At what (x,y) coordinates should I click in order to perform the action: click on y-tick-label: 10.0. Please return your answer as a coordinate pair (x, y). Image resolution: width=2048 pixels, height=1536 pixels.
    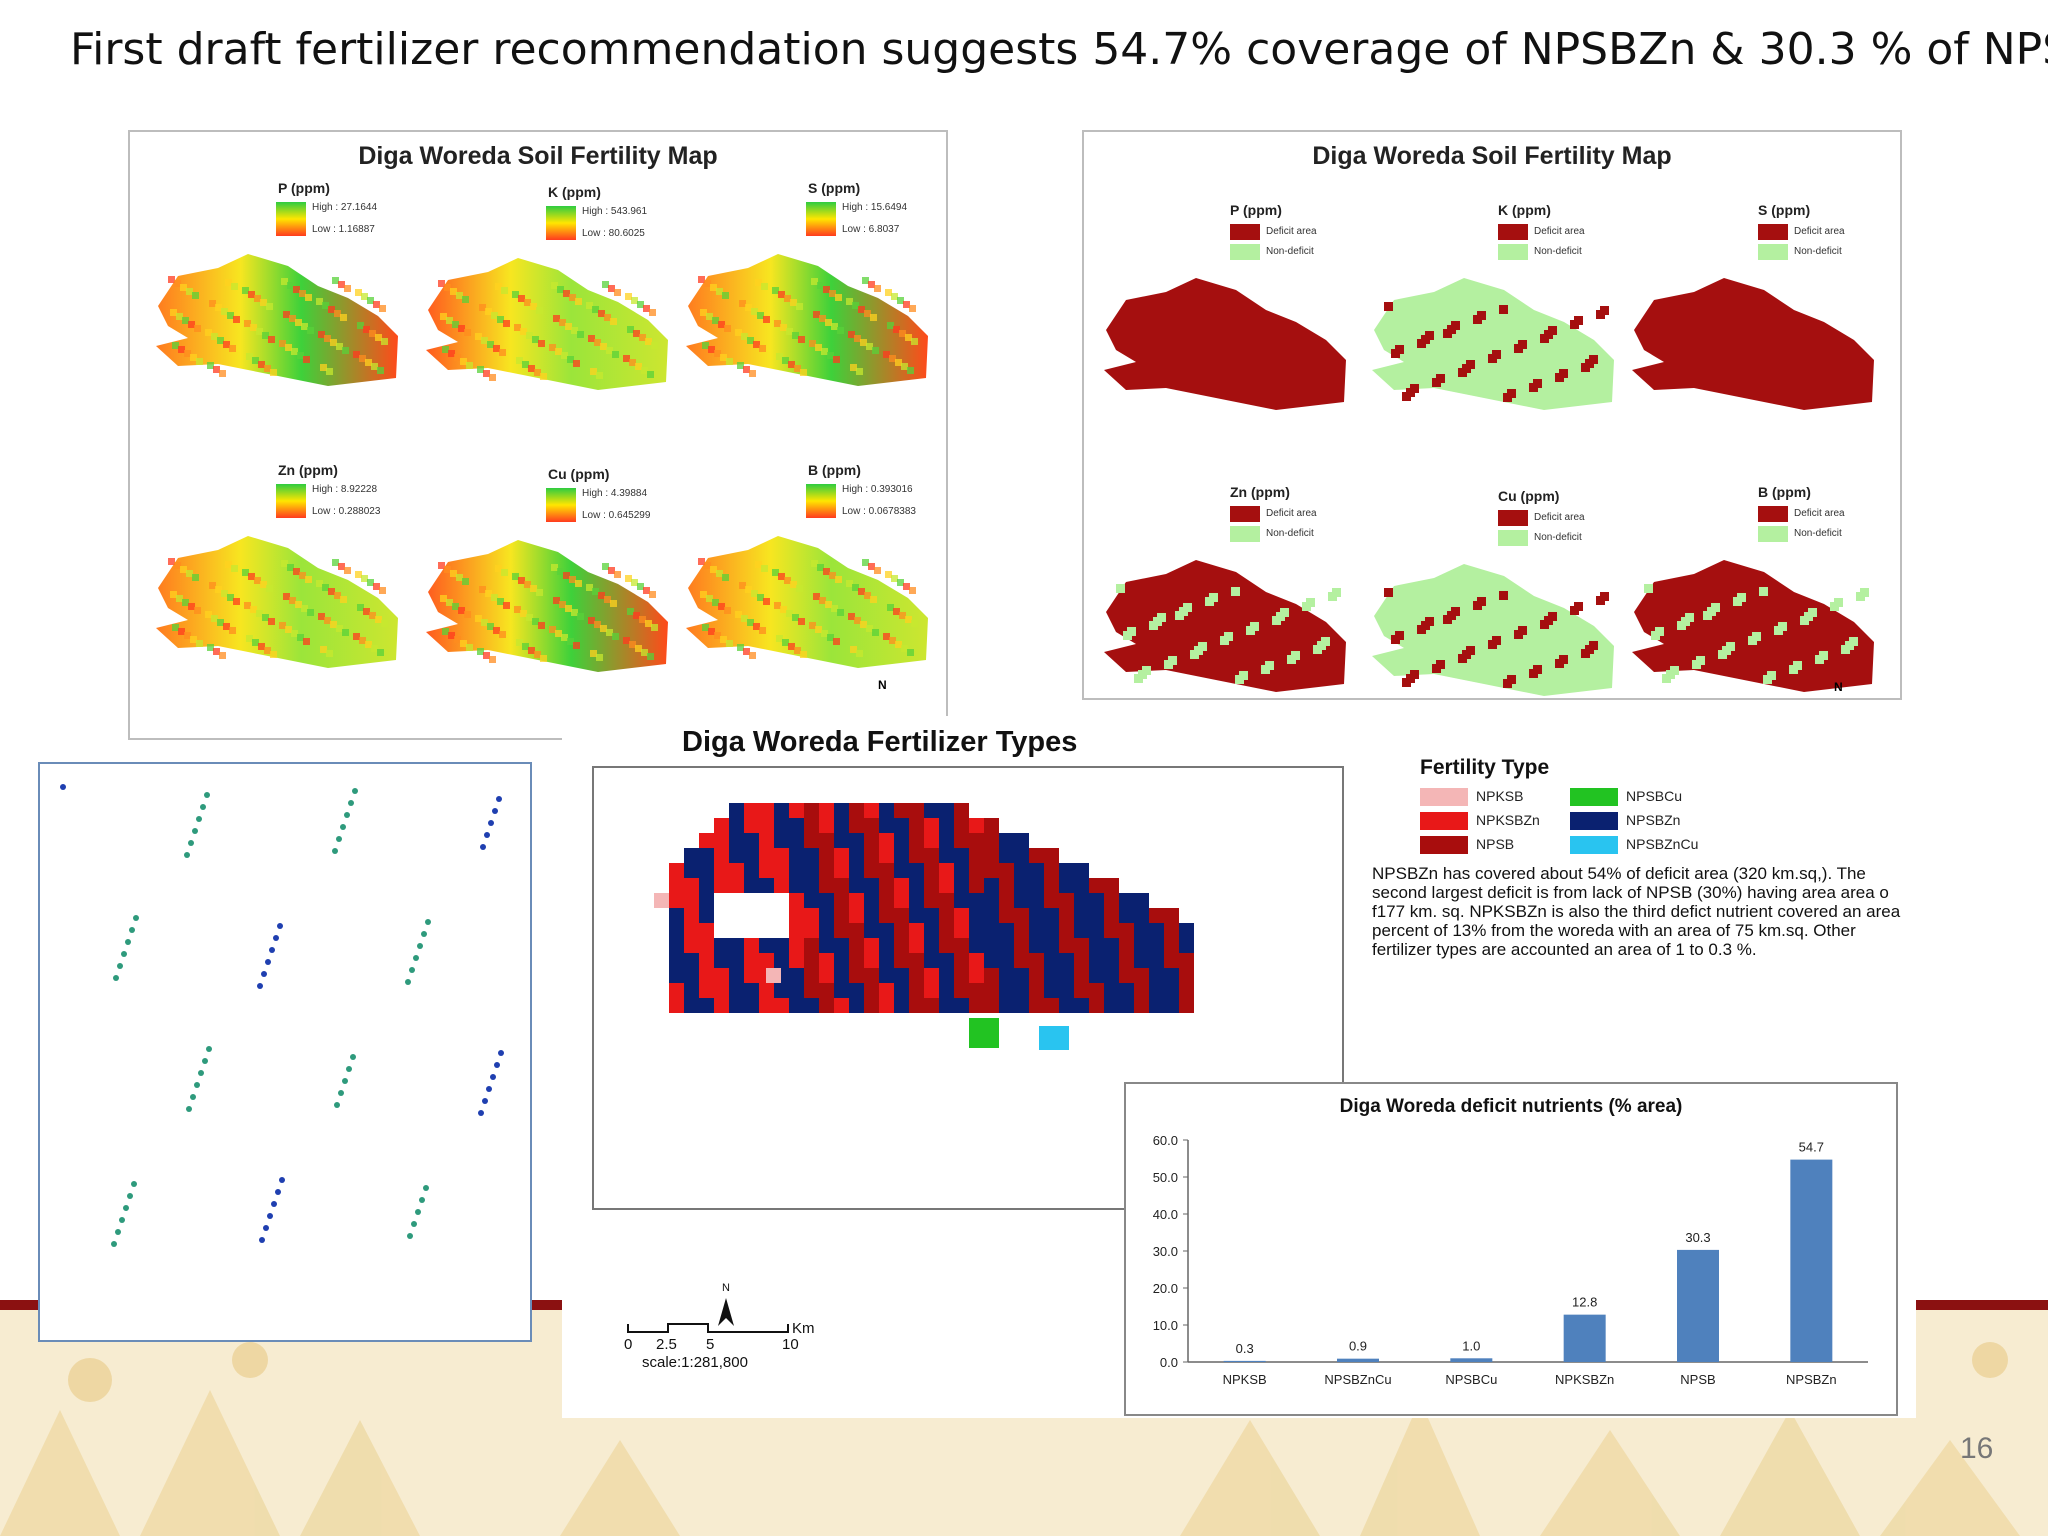
    Looking at the image, I should click on (1165, 1325).